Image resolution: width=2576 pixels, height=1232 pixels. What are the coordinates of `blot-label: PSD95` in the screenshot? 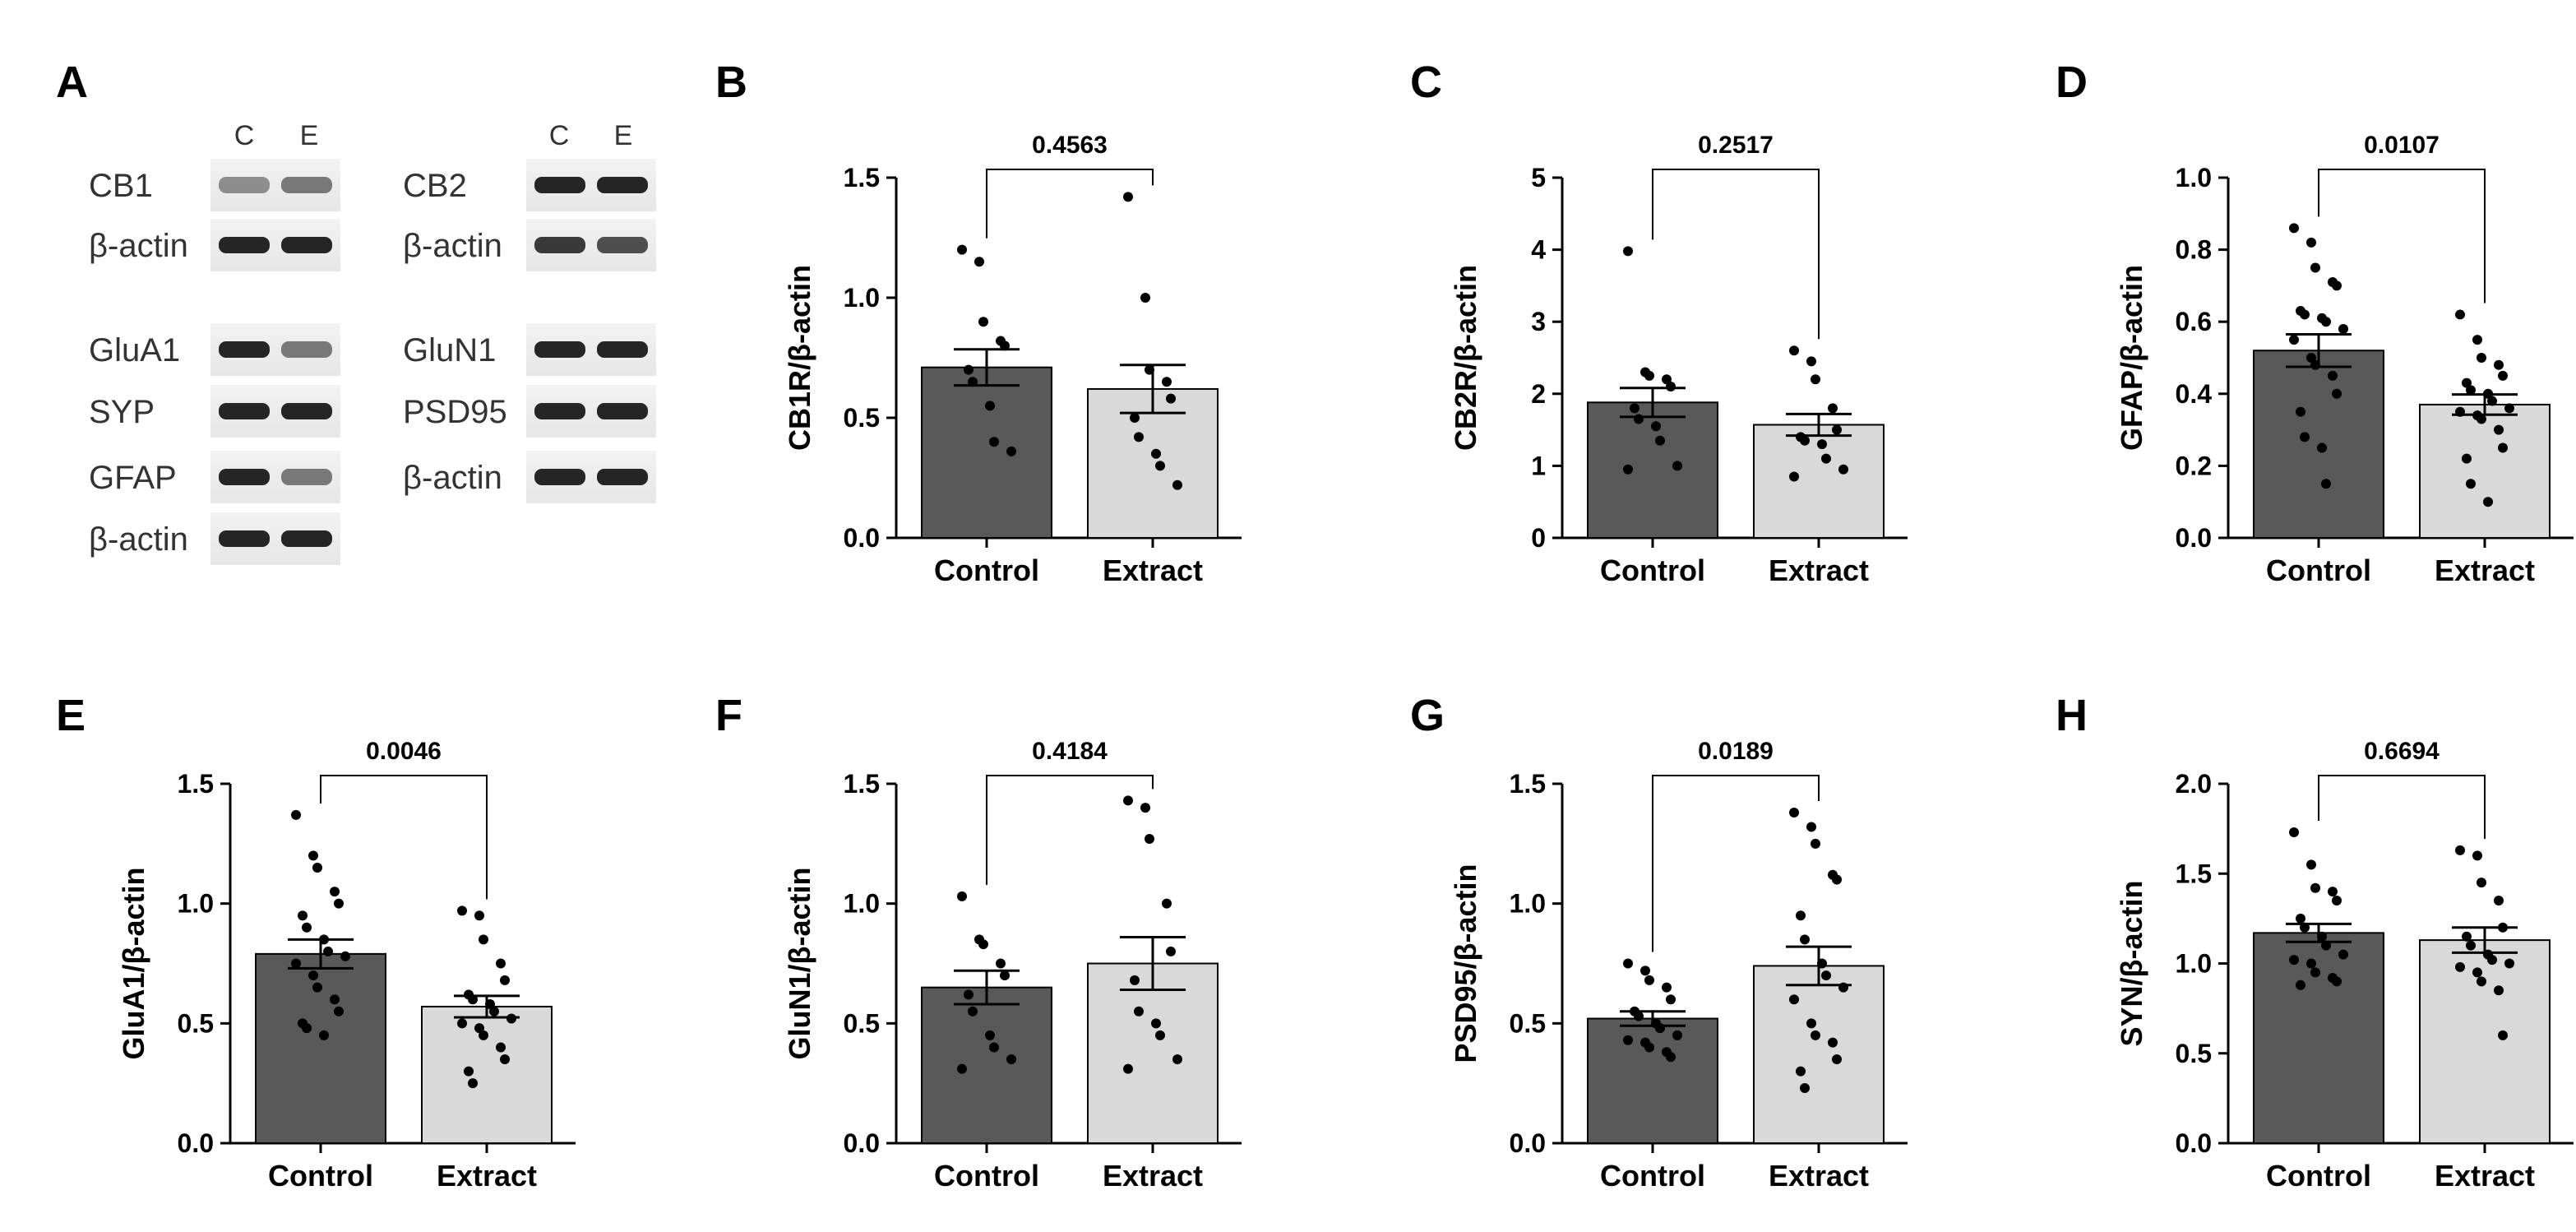 It's located at (455, 412).